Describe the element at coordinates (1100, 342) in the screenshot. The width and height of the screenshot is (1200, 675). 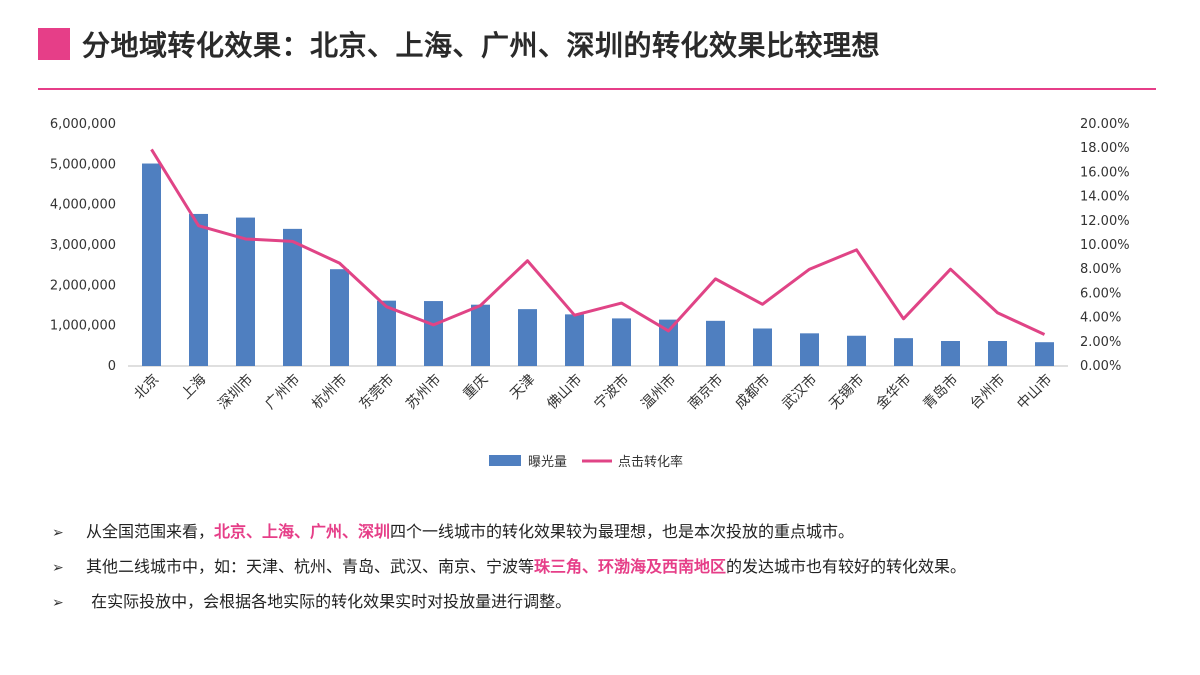
I see `y-right-tick-label: 2.00%` at that location.